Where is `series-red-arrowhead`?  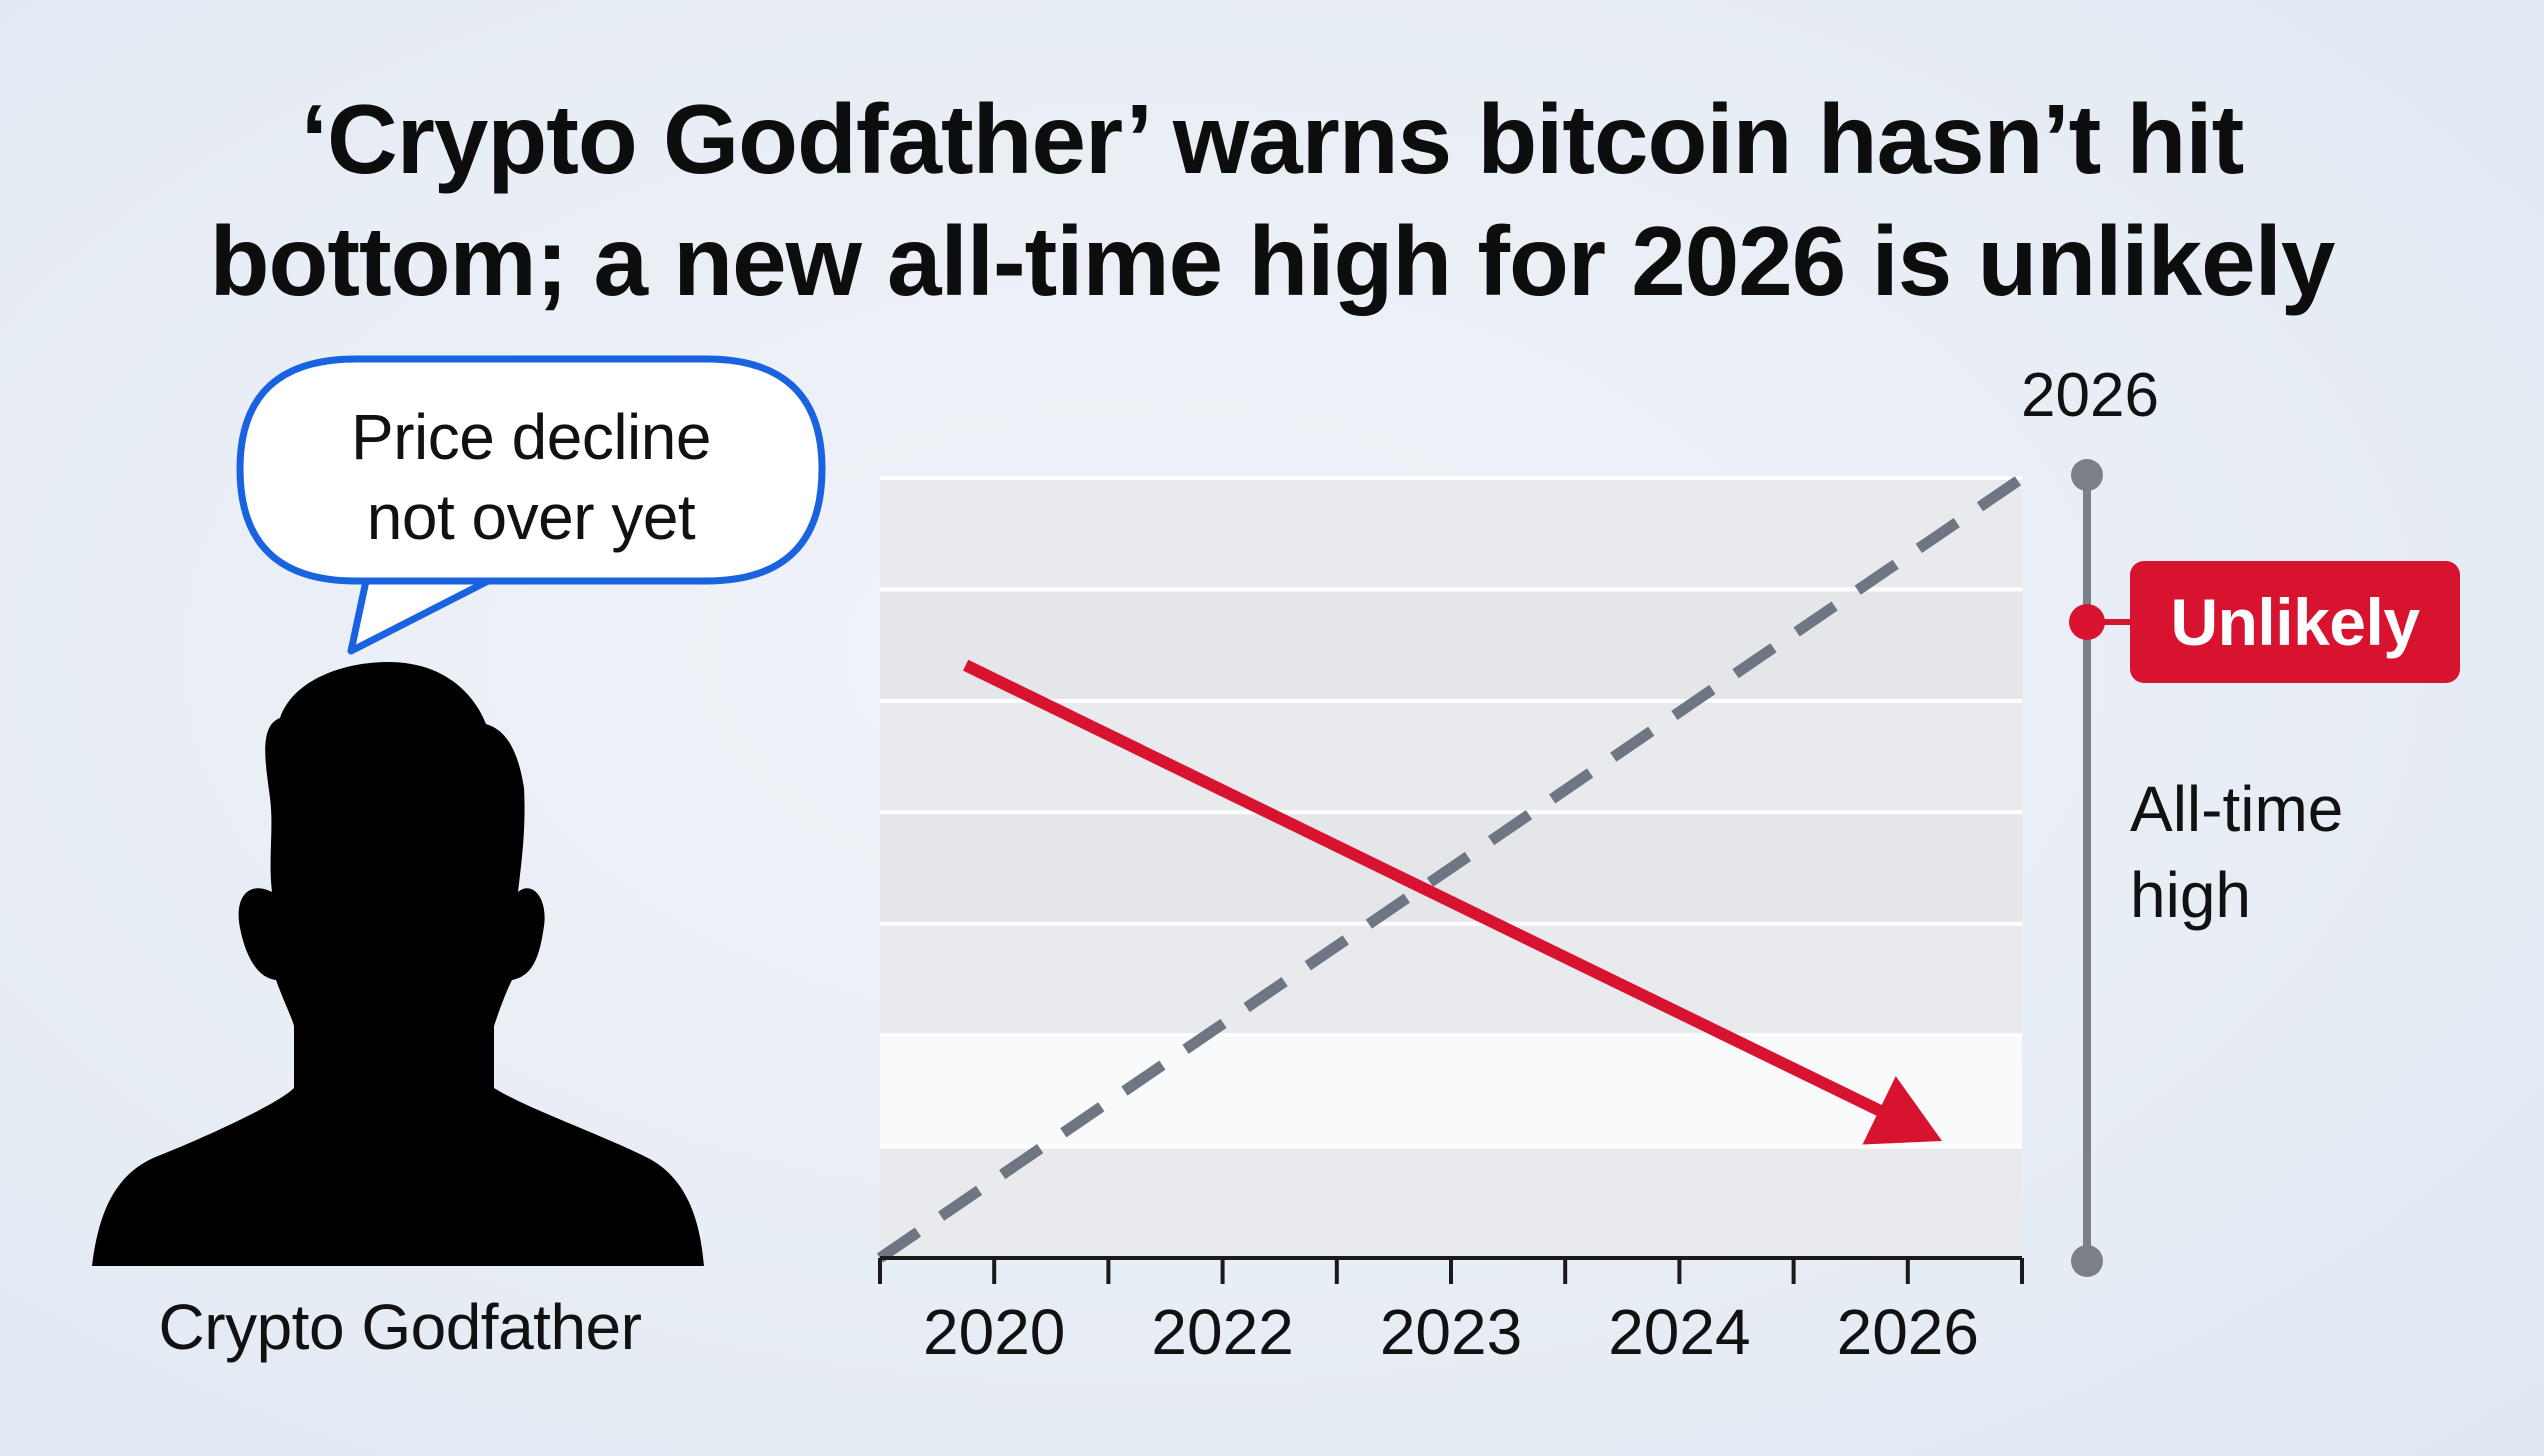 series-red-arrowhead is located at coordinates (1902, 1110).